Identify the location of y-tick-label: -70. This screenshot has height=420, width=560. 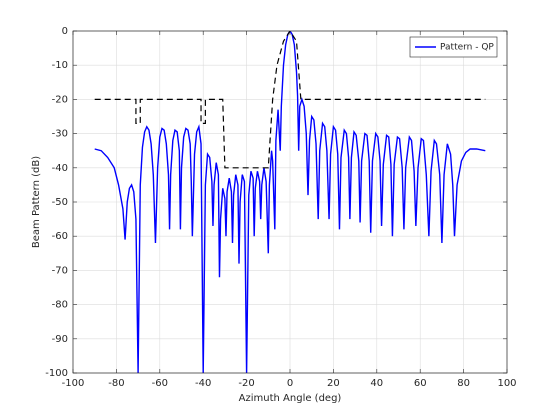
(60, 270).